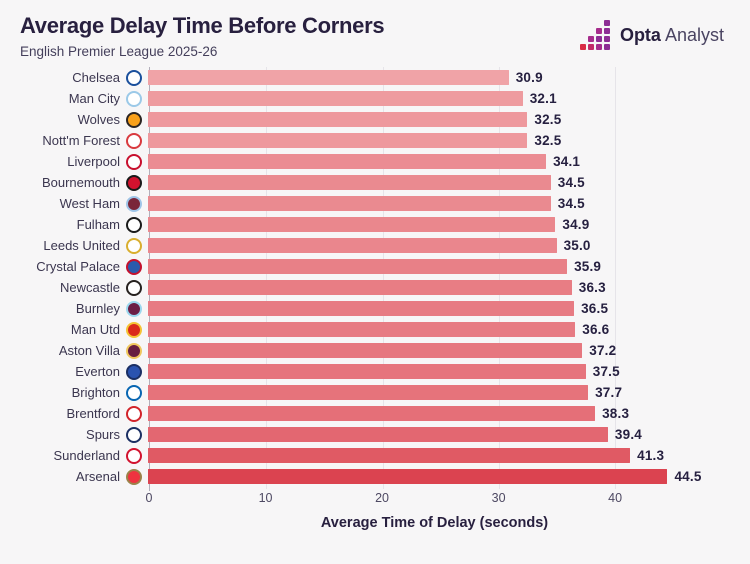 The width and height of the screenshot is (750, 564). What do you see at coordinates (97, 308) in the screenshot?
I see `team-name: Burnley` at bounding box center [97, 308].